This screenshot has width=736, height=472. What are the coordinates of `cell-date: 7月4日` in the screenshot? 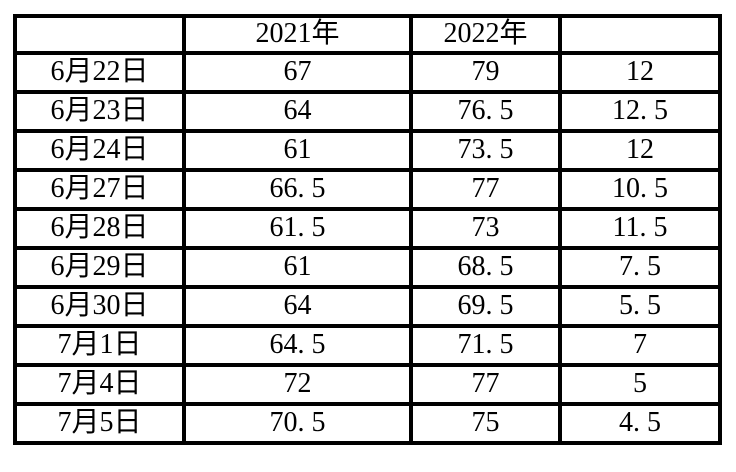 It's located at (99, 384).